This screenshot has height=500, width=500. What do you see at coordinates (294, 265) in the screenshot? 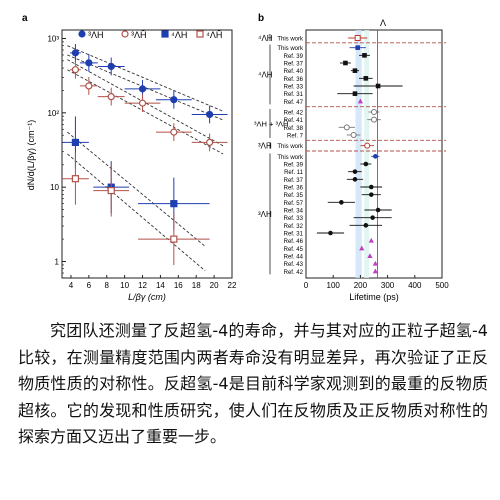
I see `row-label: Ref. 43` at bounding box center [294, 265].